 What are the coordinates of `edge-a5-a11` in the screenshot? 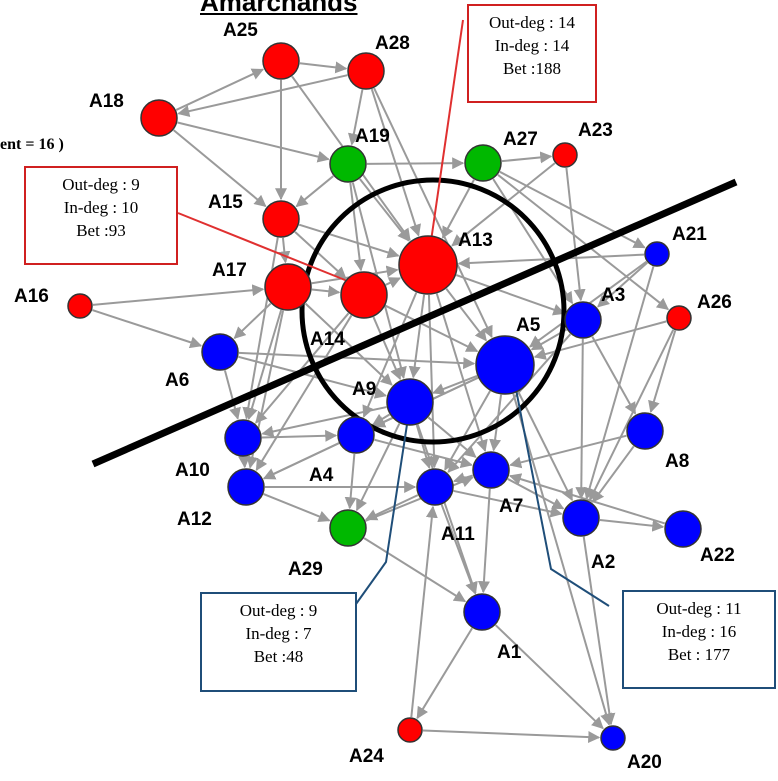 It's located at (467, 430).